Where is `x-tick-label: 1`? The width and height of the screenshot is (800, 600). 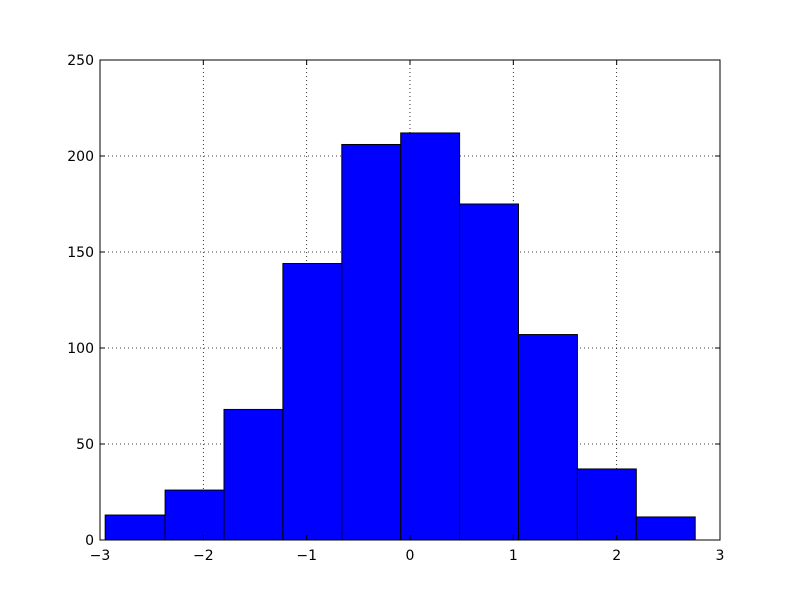
x-tick-label: 1 is located at coordinates (513, 556).